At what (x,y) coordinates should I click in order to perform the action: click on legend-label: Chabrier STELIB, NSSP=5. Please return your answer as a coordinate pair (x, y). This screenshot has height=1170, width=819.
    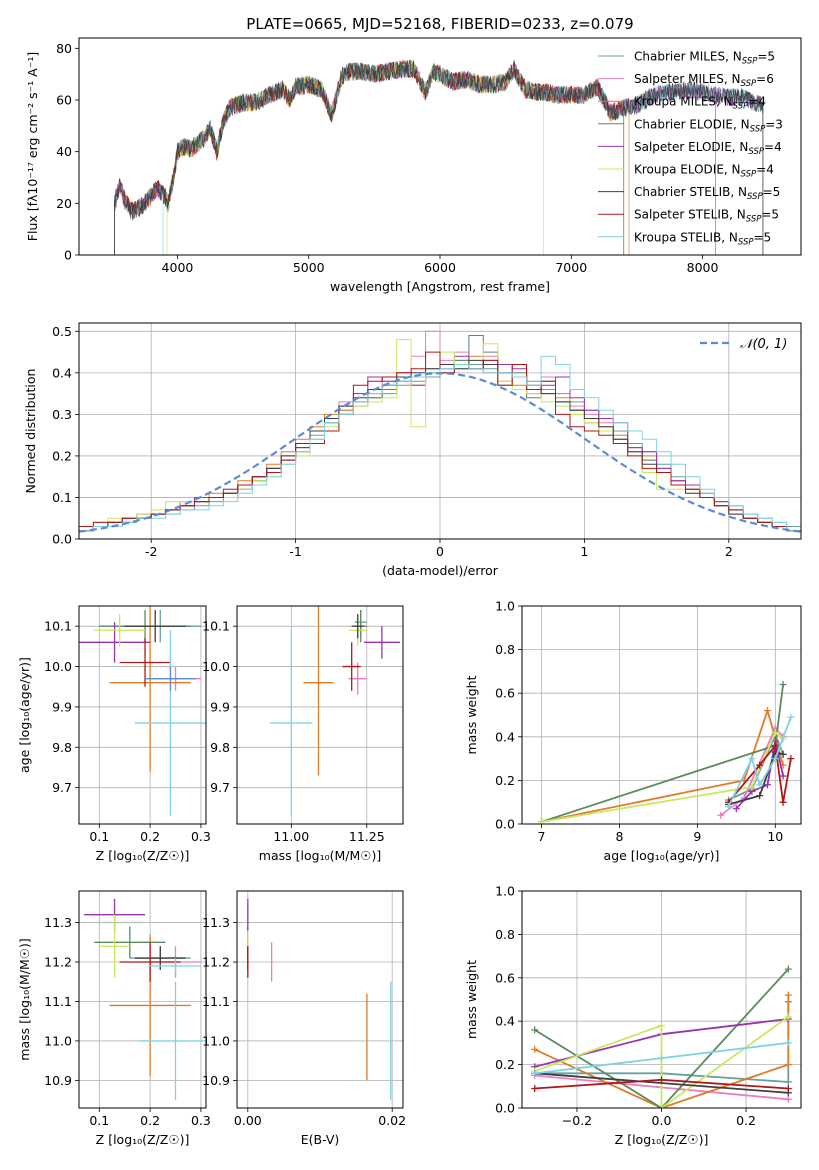
    Looking at the image, I should click on (707, 193).